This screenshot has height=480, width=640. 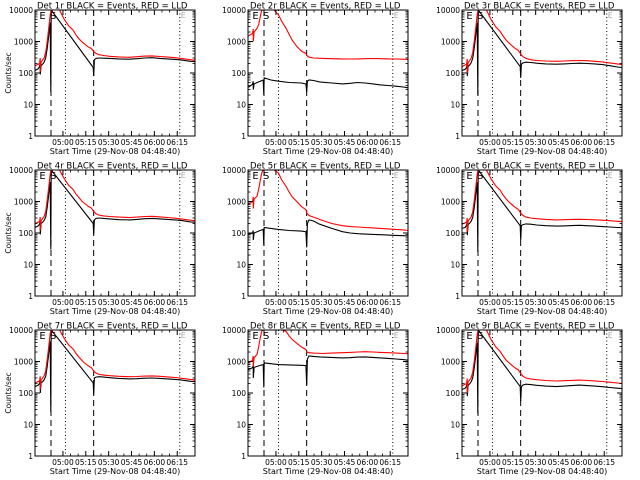 I want to click on panel-title: Det 4r BLACK = Events, RED = LLD, so click(x=112, y=167).